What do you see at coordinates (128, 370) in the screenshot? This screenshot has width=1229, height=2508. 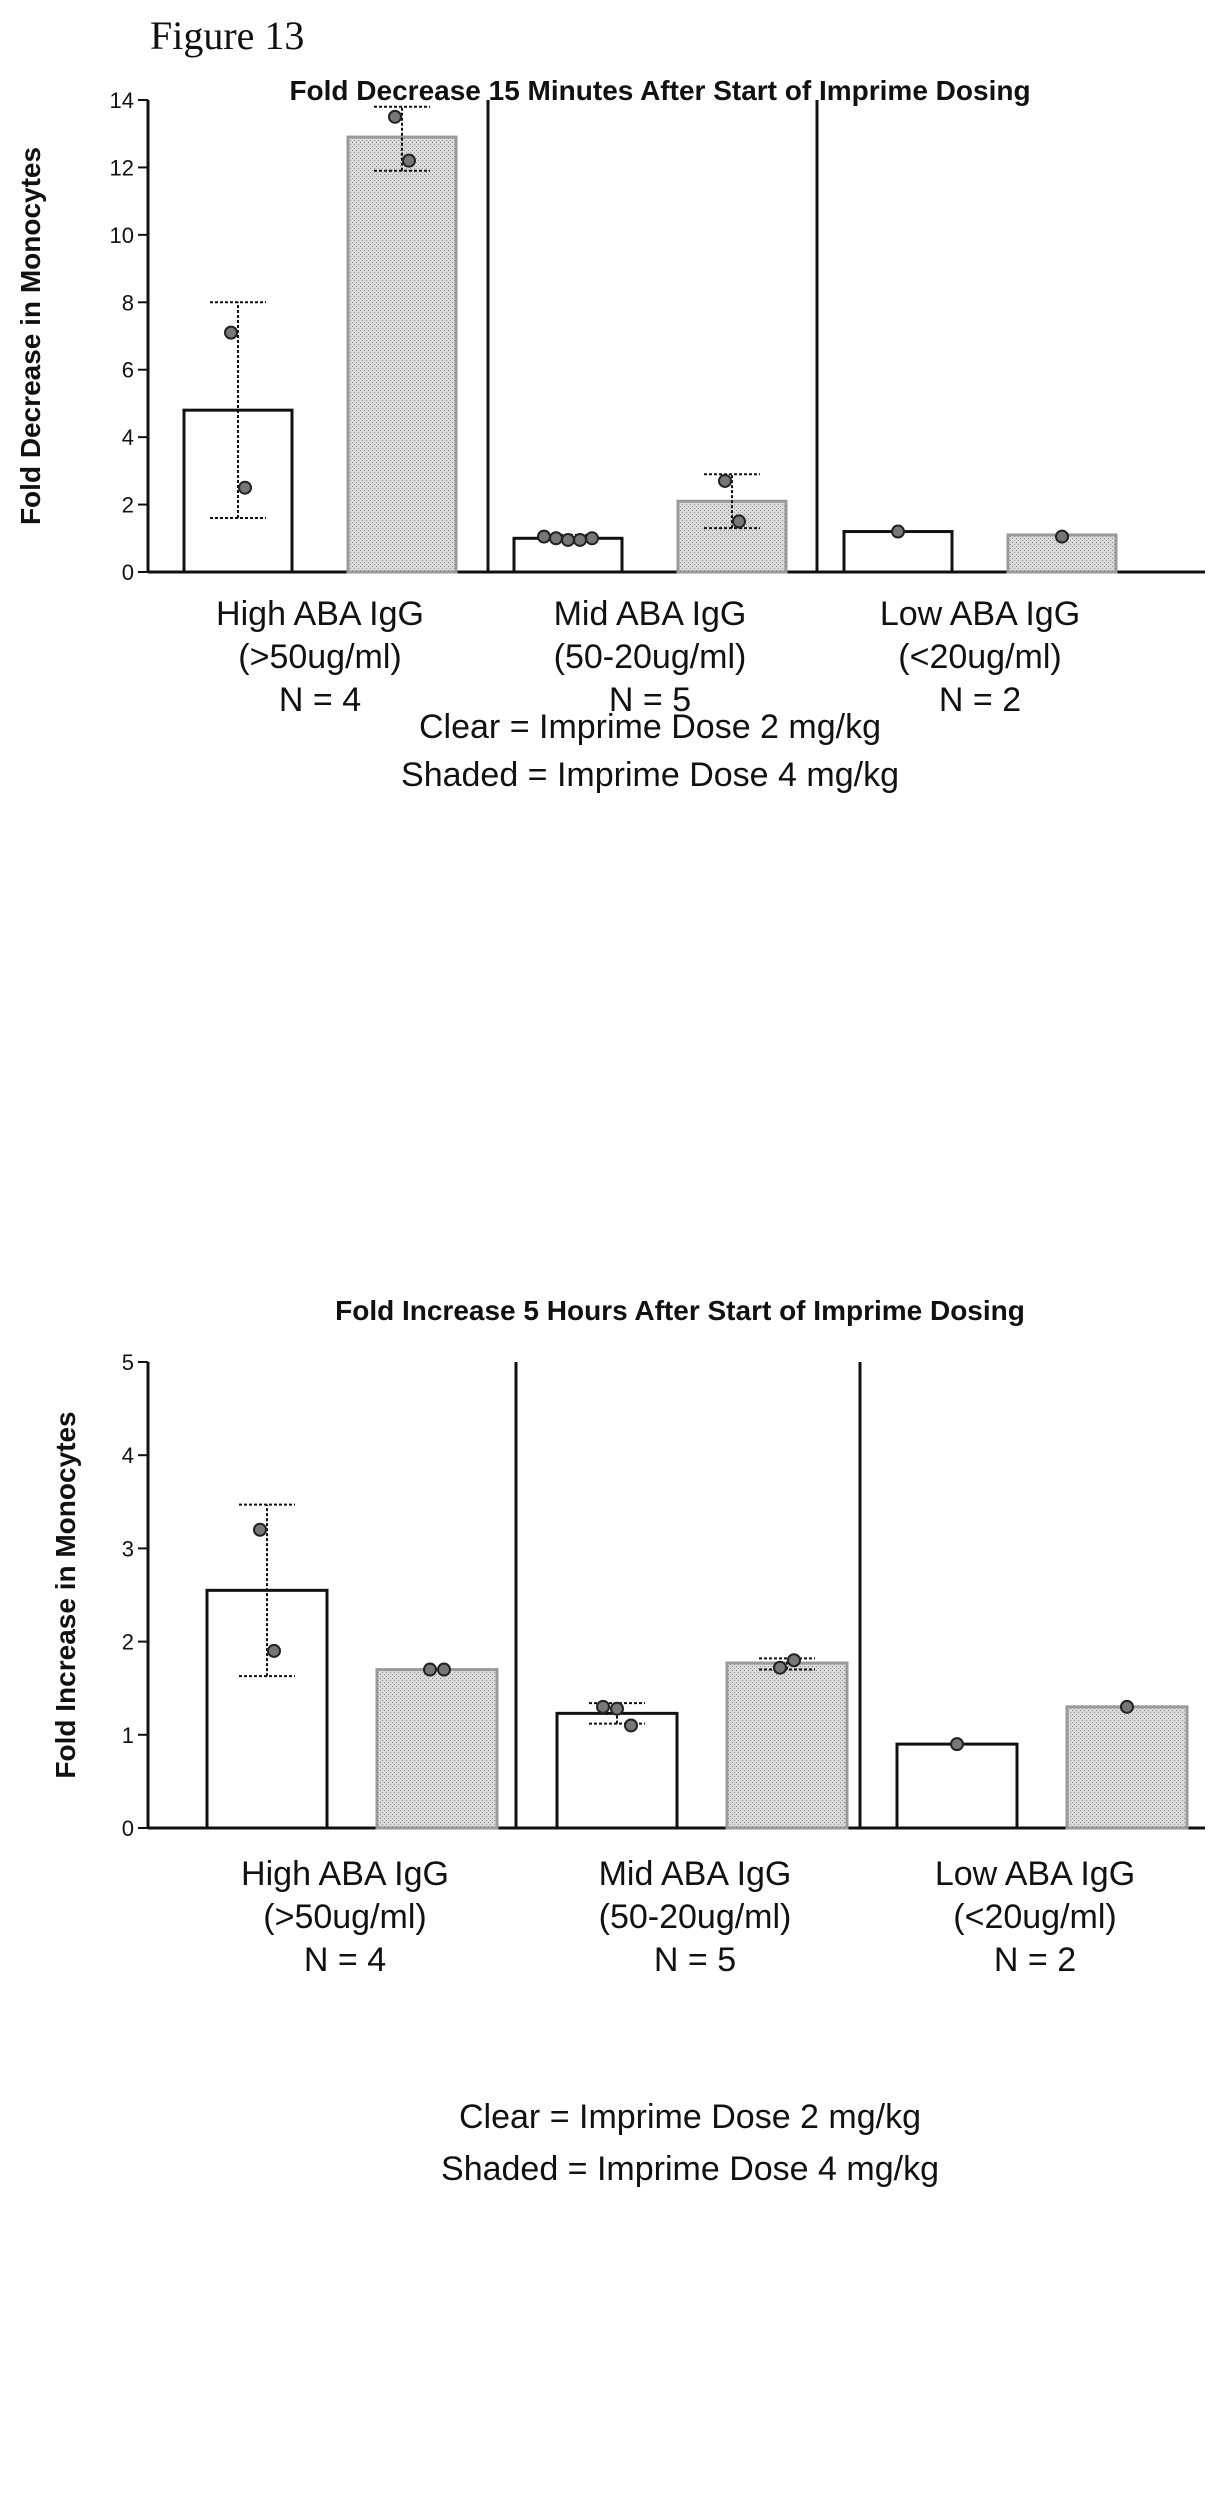 I see `y-tick-label: 6` at bounding box center [128, 370].